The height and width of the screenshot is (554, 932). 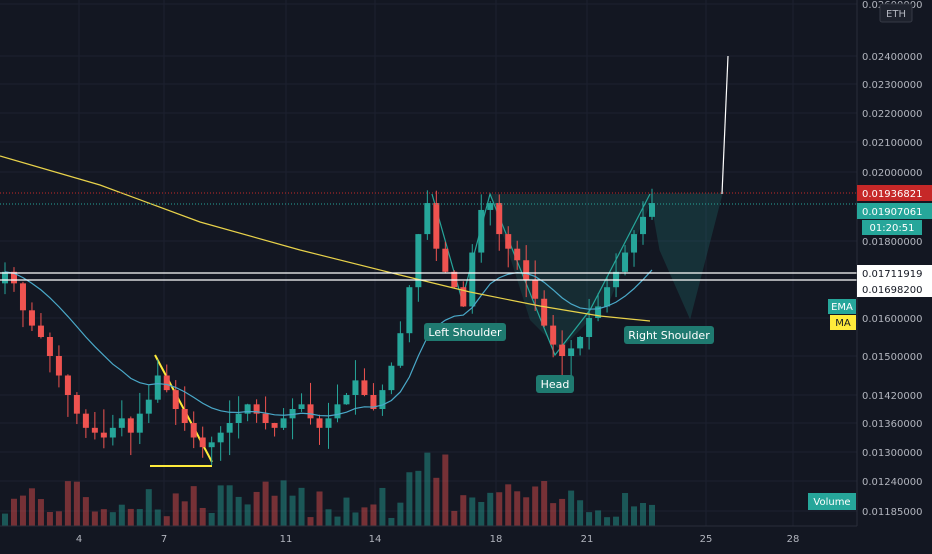 I want to click on price-tick: 0.01240000, so click(x=892, y=482).